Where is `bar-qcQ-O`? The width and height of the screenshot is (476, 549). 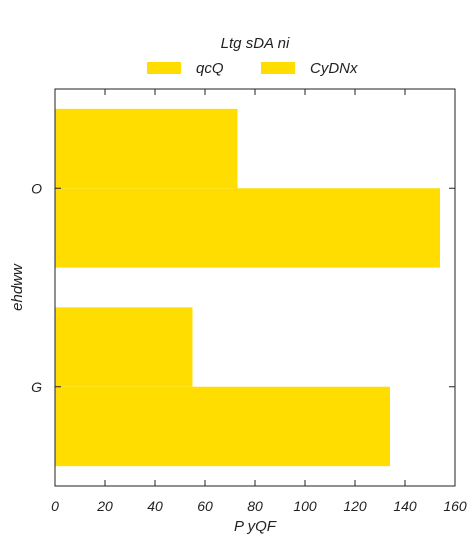 bar-qcQ-O is located at coordinates (146, 148).